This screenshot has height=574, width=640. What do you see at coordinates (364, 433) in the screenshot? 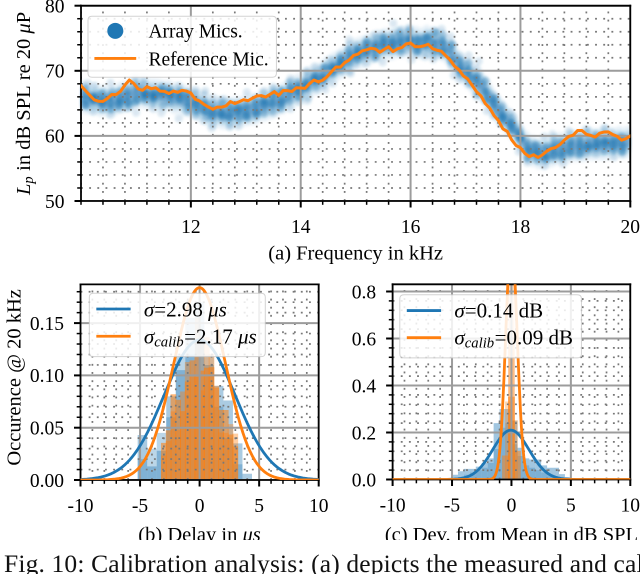
I see `svg-text: 0.2` at bounding box center [364, 433].